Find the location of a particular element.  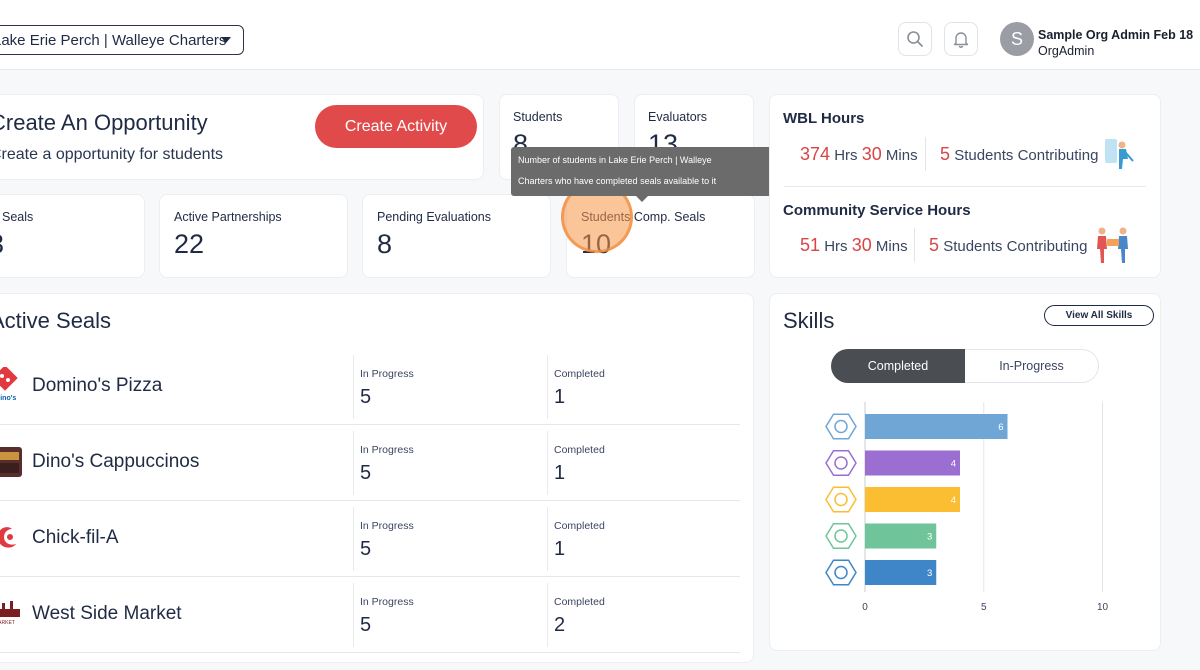

search-icon is located at coordinates (915, 39).